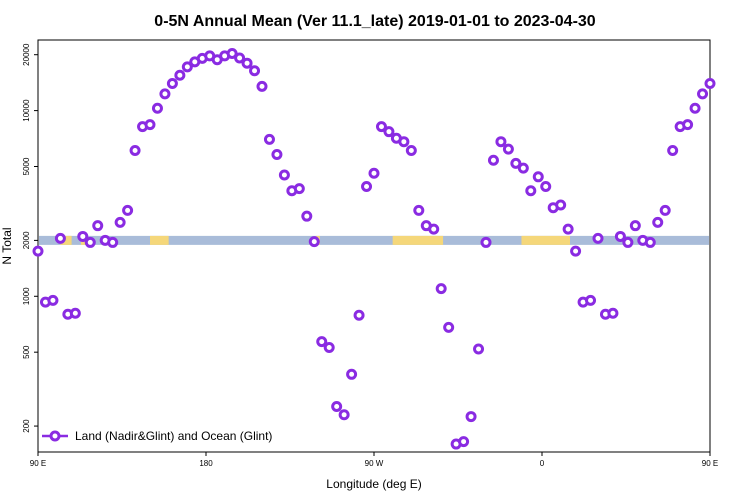  What do you see at coordinates (26, 426) in the screenshot?
I see `y-tick-label: 200` at bounding box center [26, 426].